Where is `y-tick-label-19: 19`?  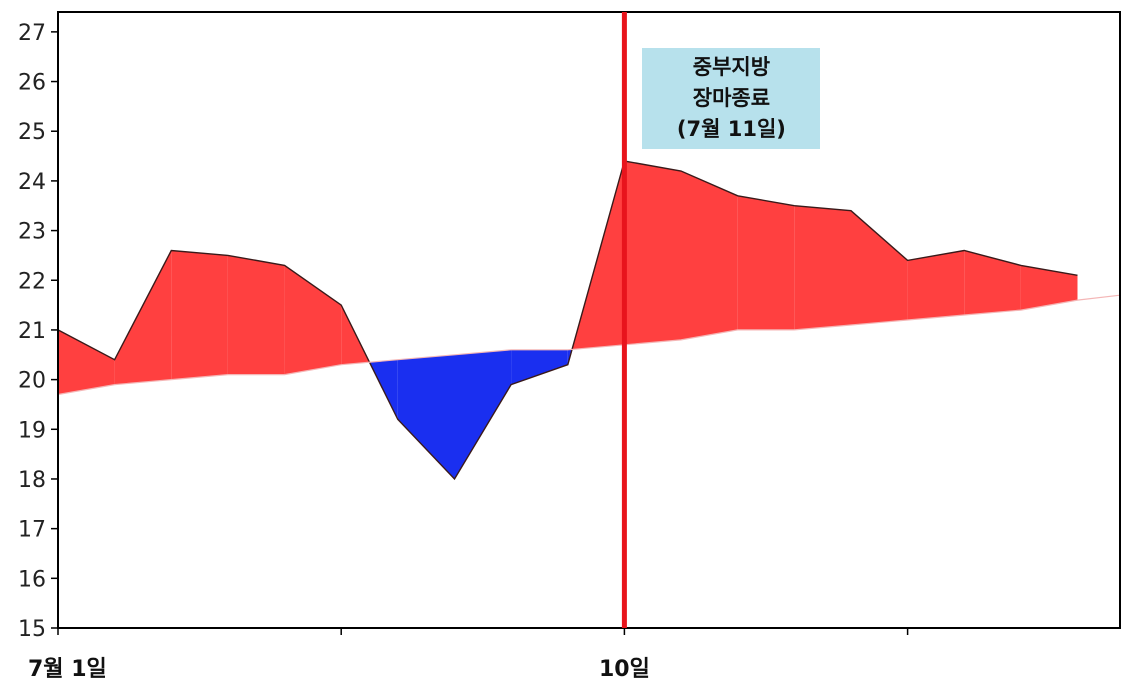
y-tick-label-19: 19 is located at coordinates (32, 430).